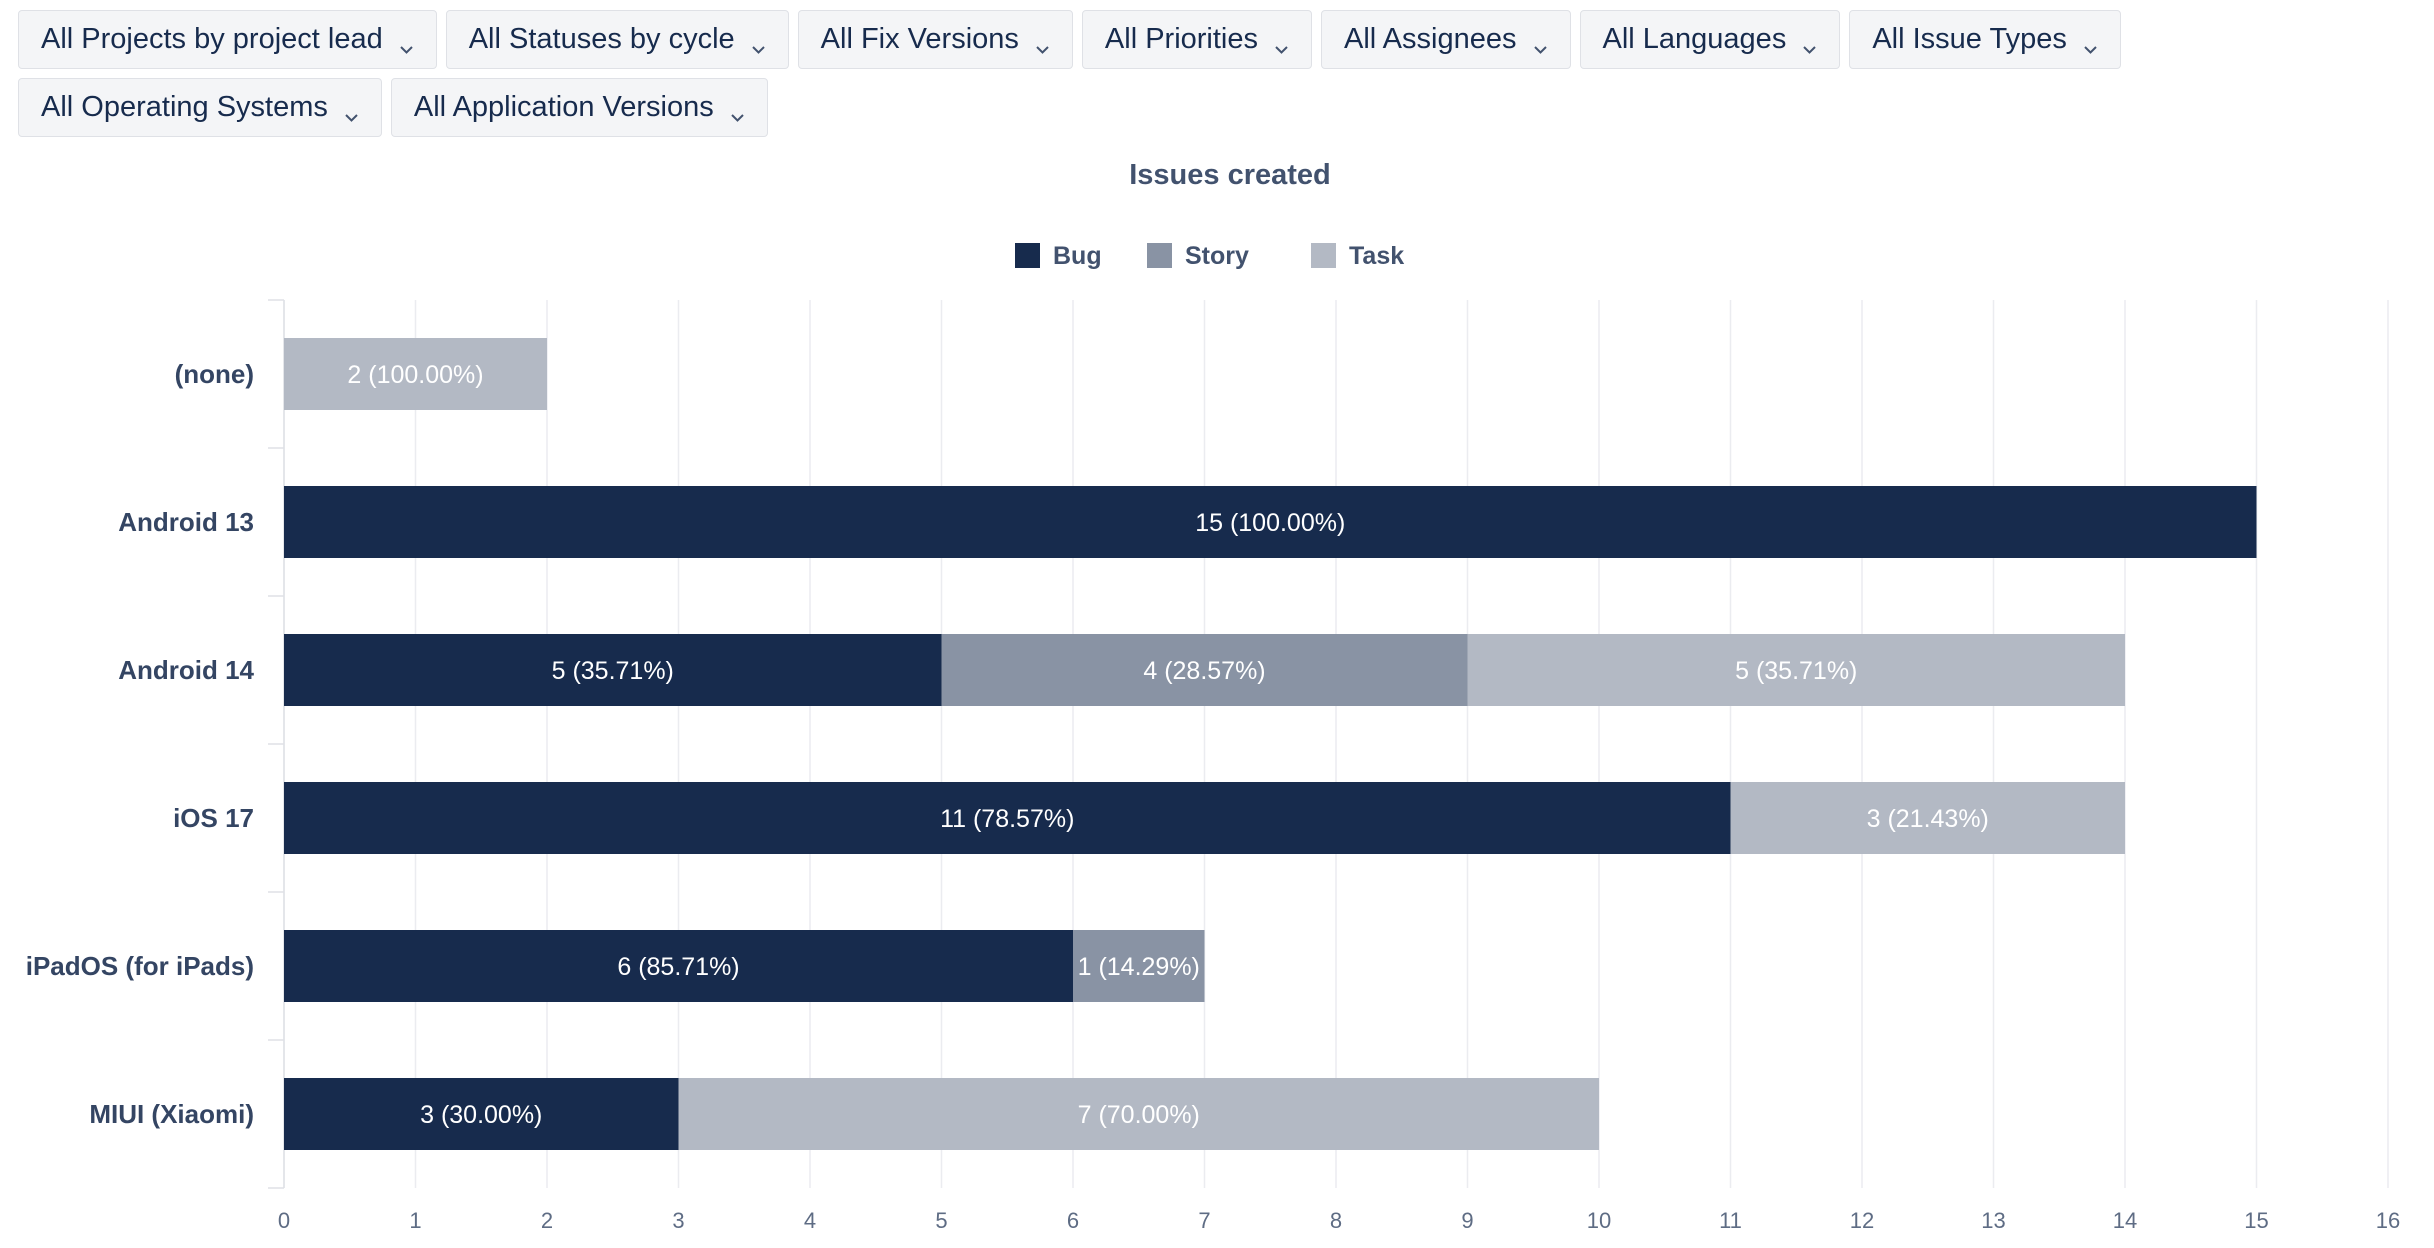  What do you see at coordinates (1204, 1220) in the screenshot?
I see `x-tick-label: 7` at bounding box center [1204, 1220].